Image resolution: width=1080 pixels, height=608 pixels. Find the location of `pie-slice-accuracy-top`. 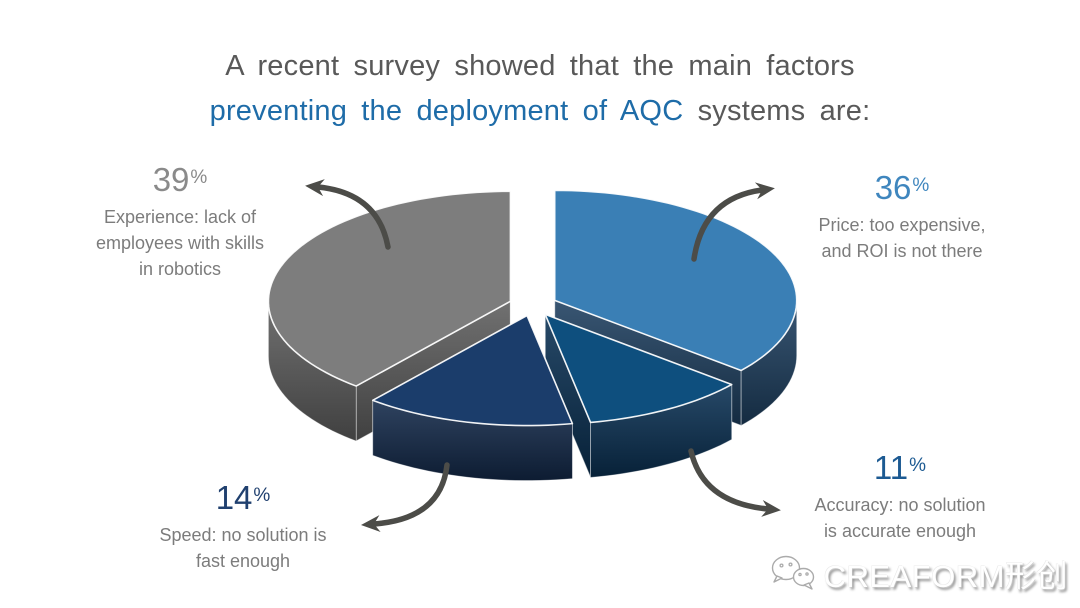

pie-slice-accuracy-top is located at coordinates (638, 368).